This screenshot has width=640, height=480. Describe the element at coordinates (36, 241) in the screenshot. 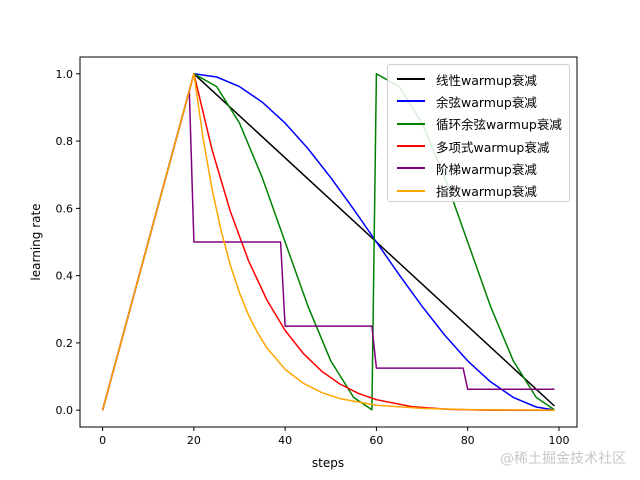

I see `y-axis-label: learning rate` at that location.